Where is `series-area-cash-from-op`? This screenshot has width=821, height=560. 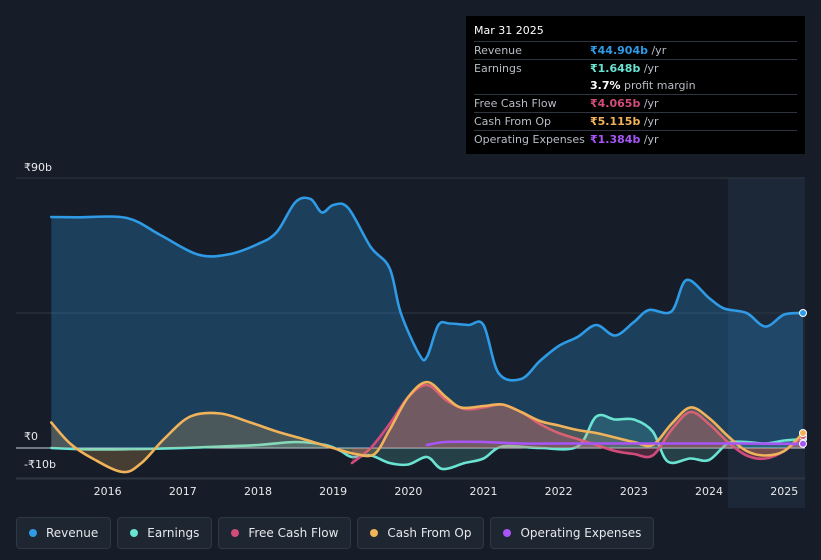 series-area-cash-from-op is located at coordinates (427, 427).